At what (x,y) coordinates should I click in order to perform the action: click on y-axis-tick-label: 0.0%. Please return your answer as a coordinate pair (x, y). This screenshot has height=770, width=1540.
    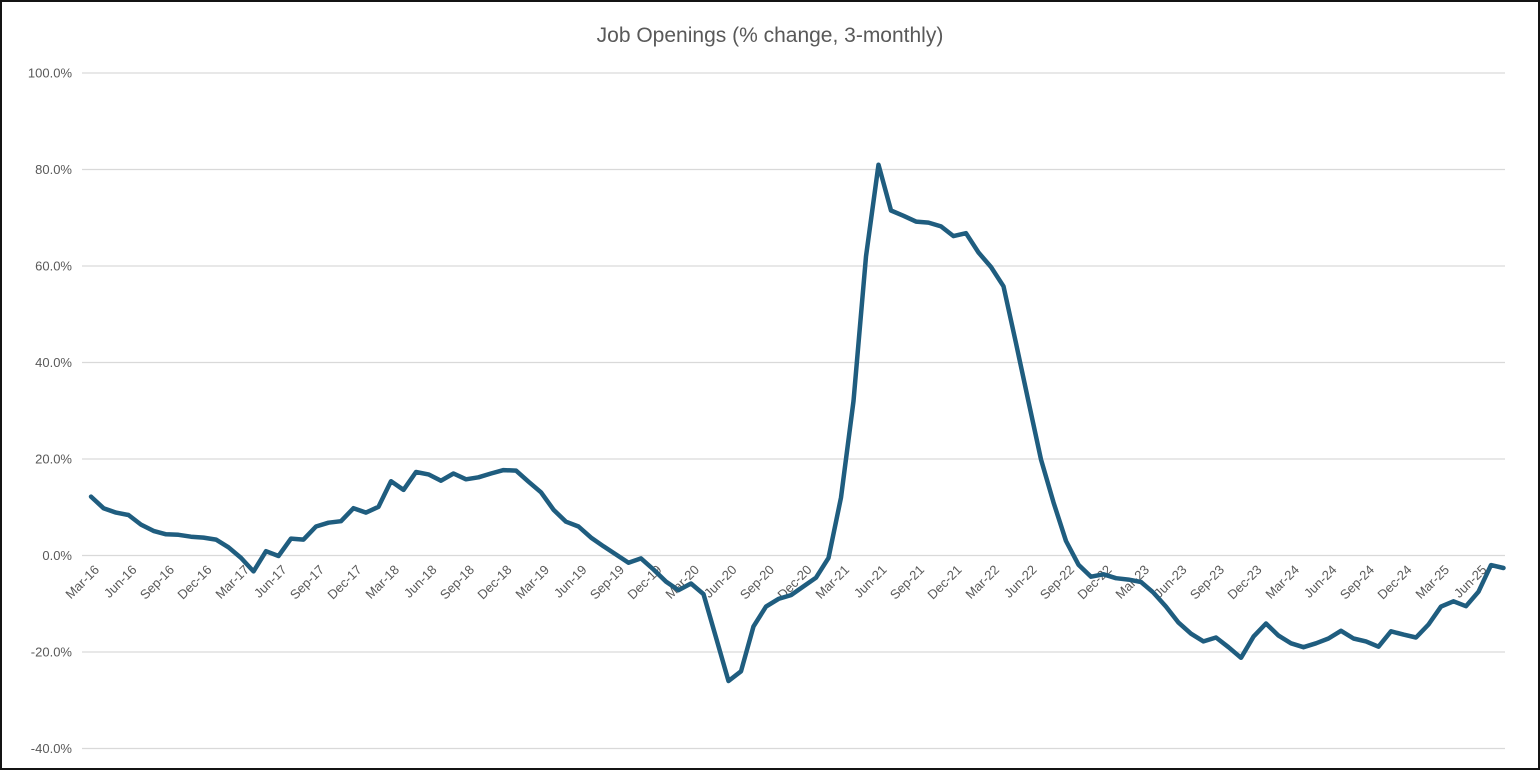
    Looking at the image, I should click on (57, 555).